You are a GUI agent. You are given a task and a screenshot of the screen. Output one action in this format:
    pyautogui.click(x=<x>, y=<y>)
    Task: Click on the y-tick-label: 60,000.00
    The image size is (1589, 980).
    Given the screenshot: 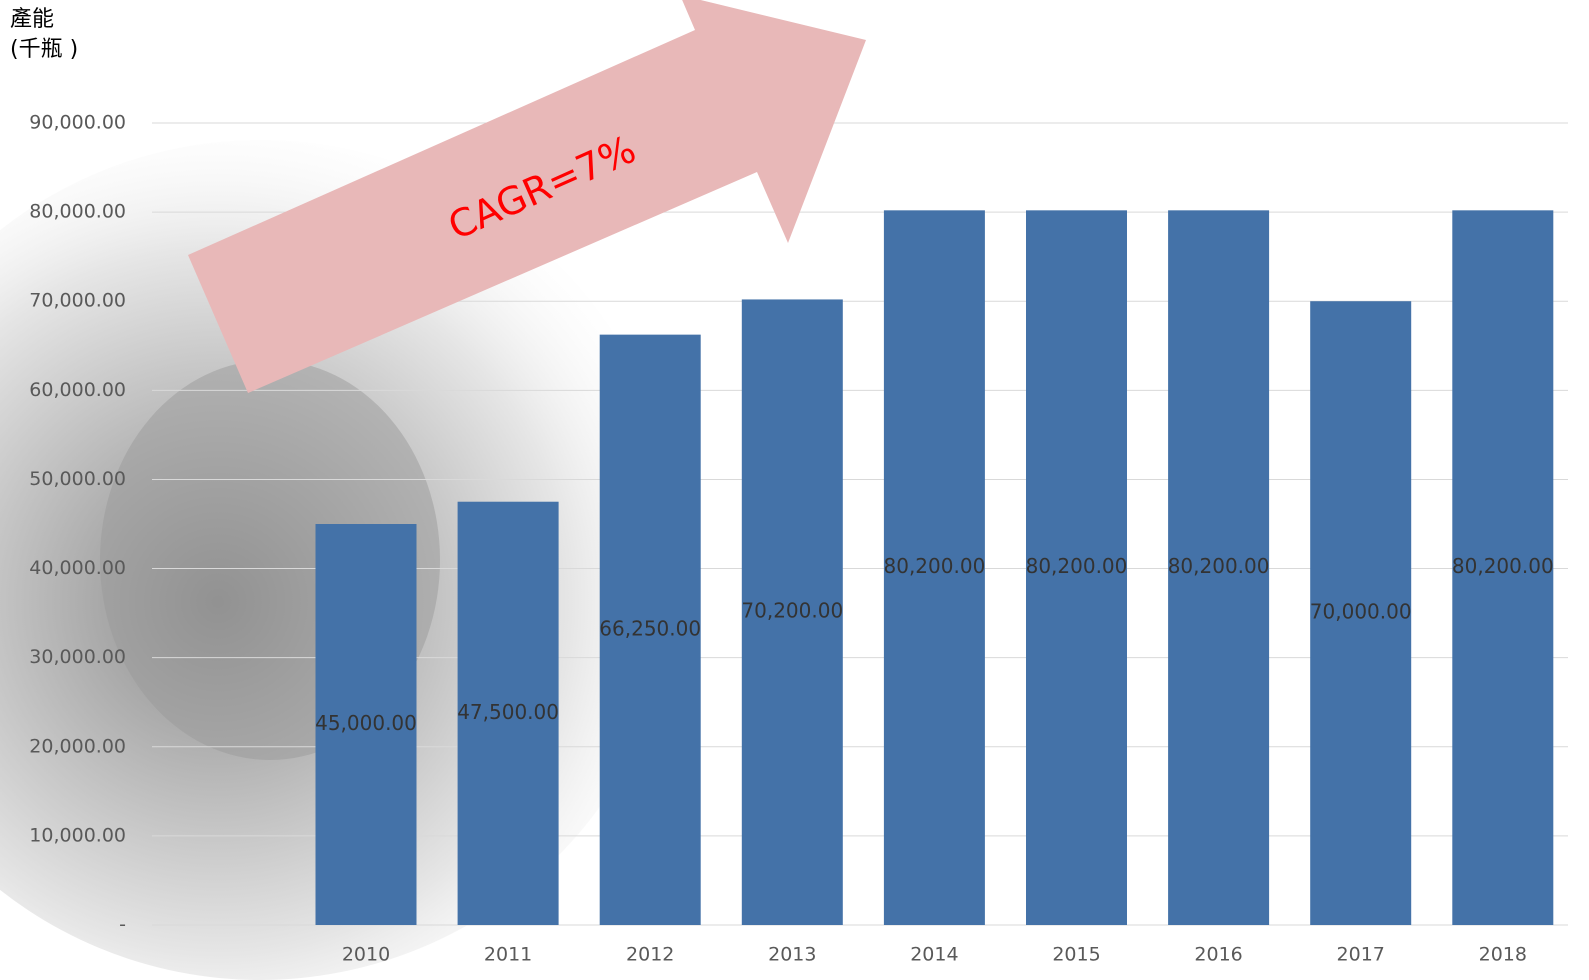 What is the action you would take?
    pyautogui.click(x=77, y=390)
    